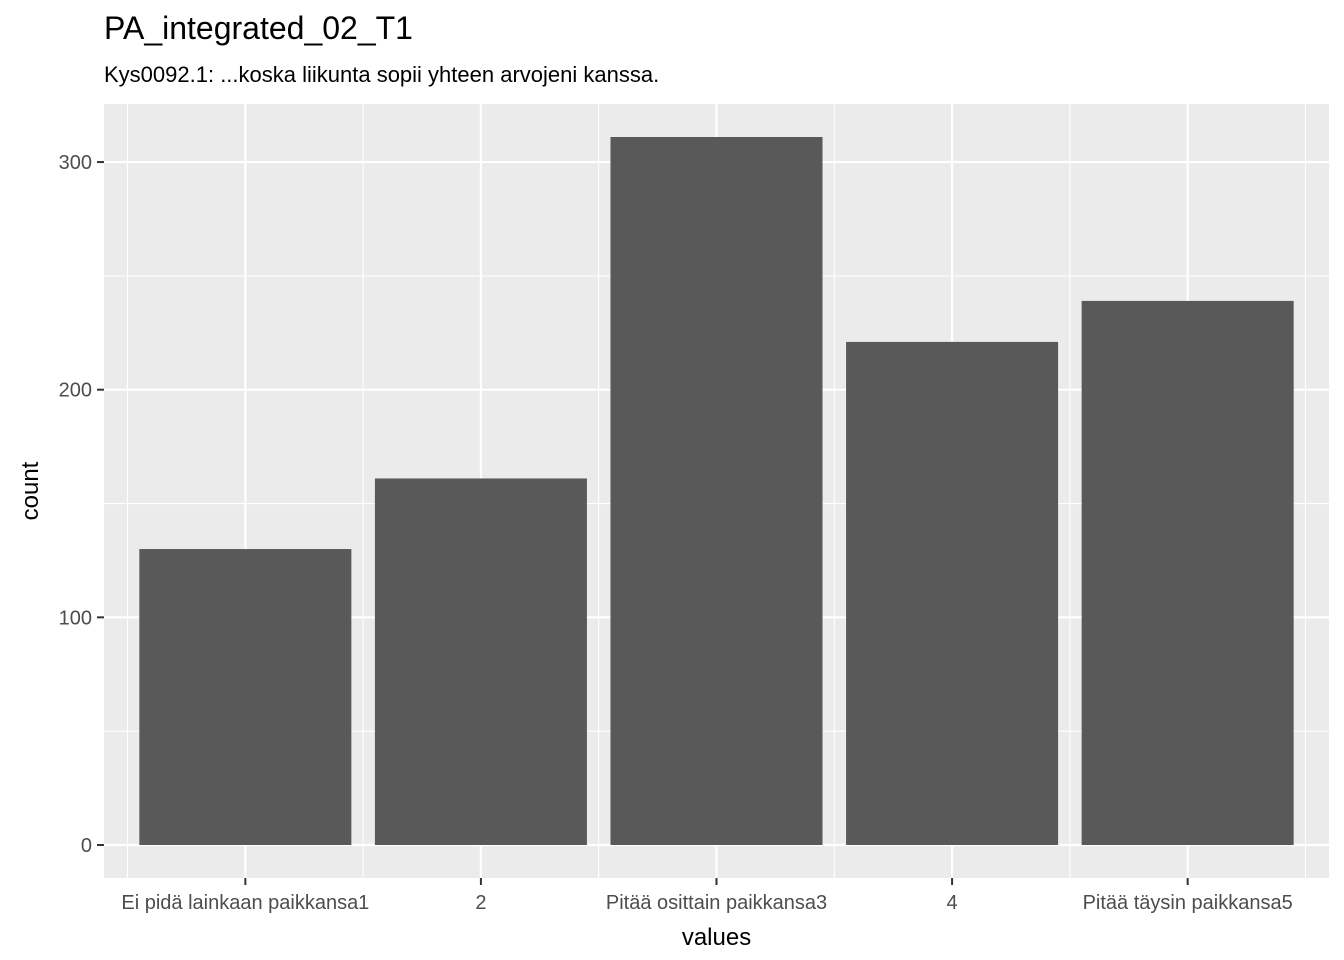 Image resolution: width=1344 pixels, height=960 pixels. What do you see at coordinates (716, 937) in the screenshot?
I see `x-axis-title: values` at bounding box center [716, 937].